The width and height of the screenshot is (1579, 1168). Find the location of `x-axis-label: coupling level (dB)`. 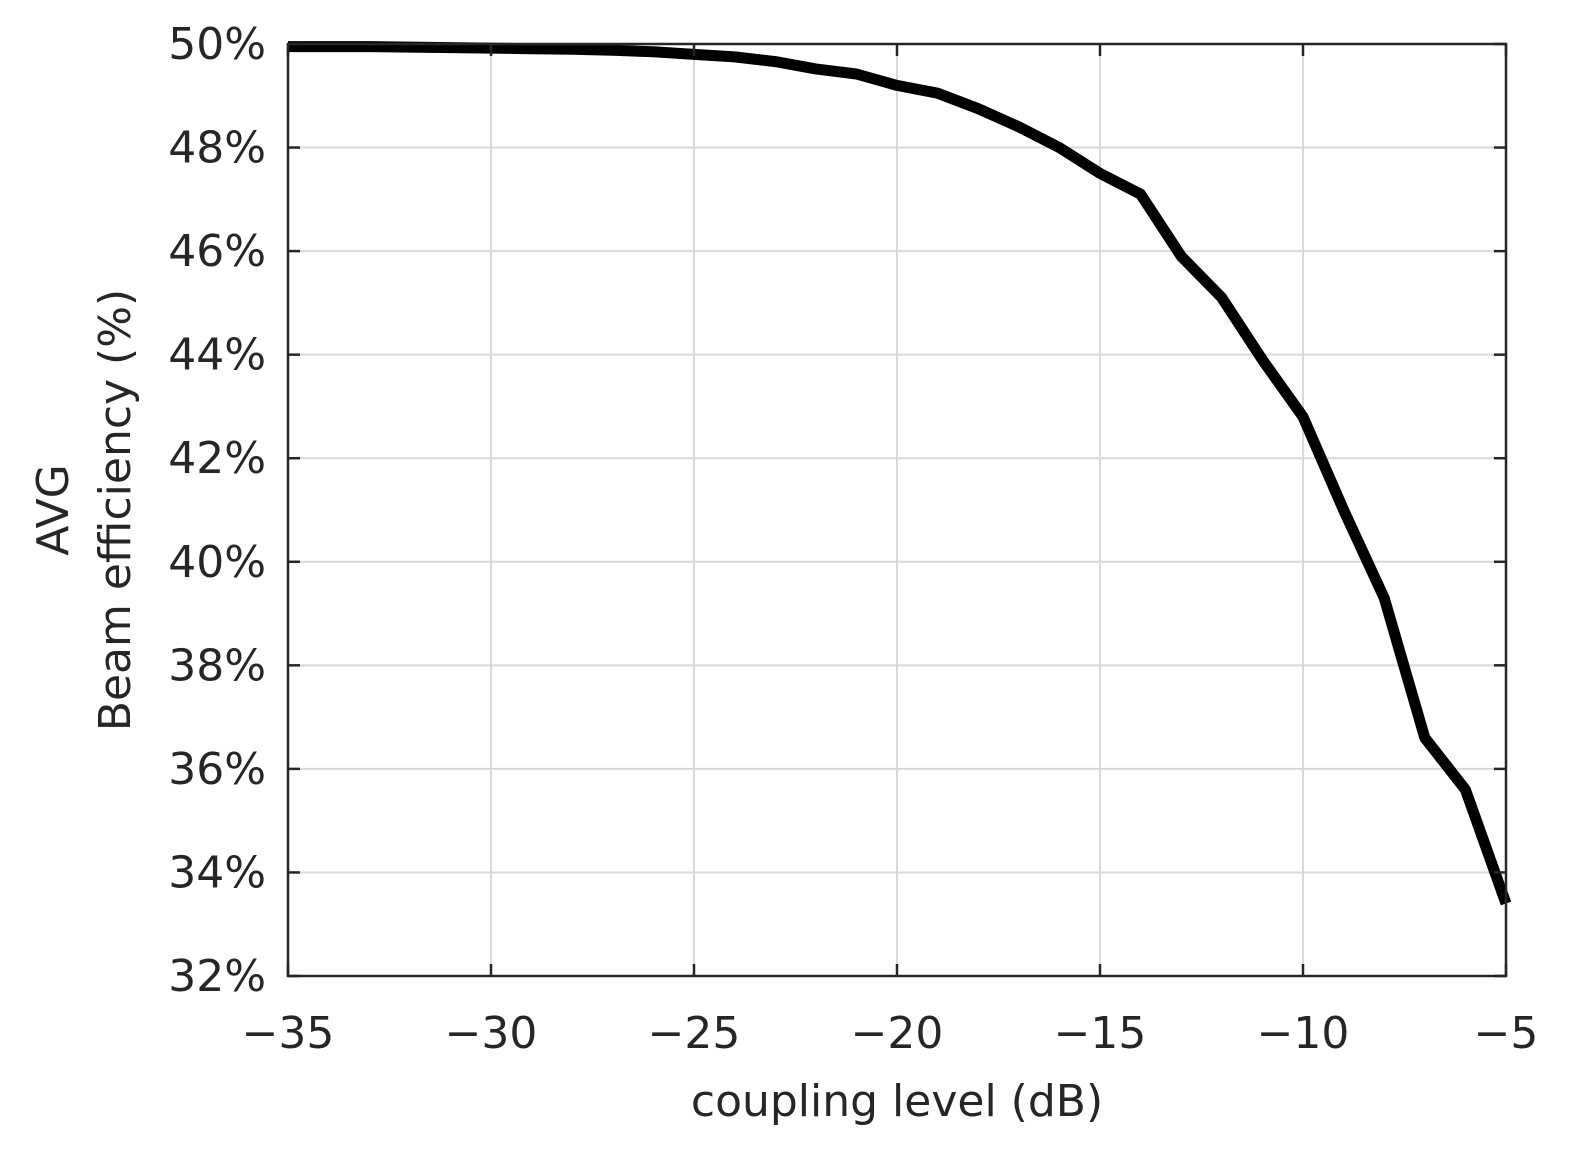

x-axis-label: coupling level (dB) is located at coordinates (897, 1101).